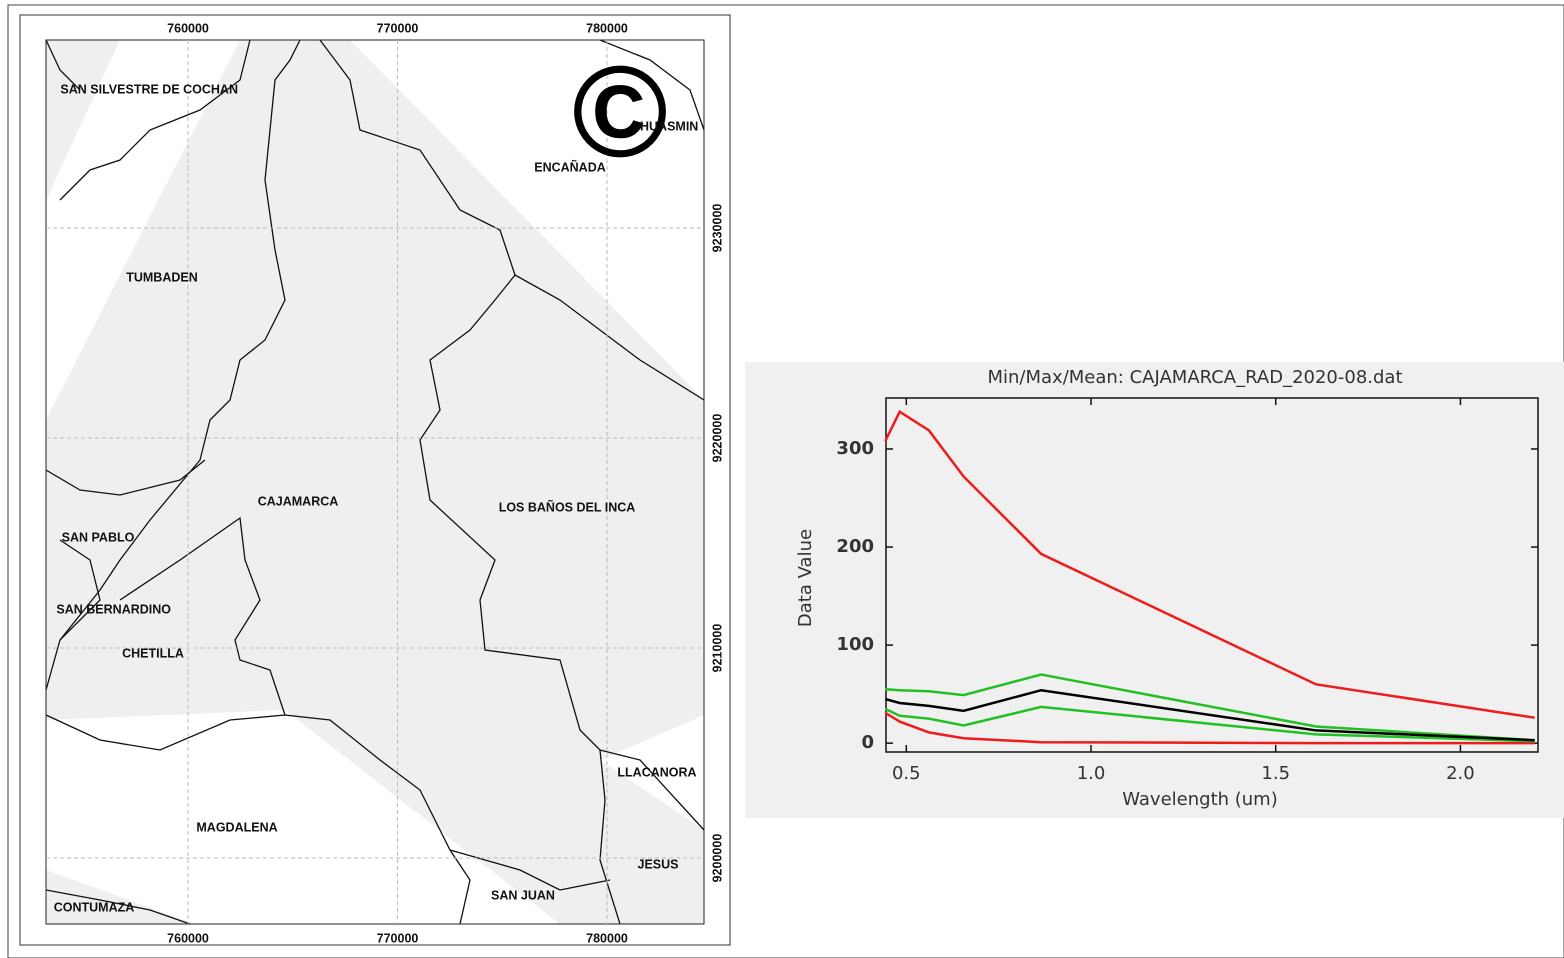 This screenshot has height=958, width=1564. What do you see at coordinates (855, 448) in the screenshot?
I see `y-tick-label: 300` at bounding box center [855, 448].